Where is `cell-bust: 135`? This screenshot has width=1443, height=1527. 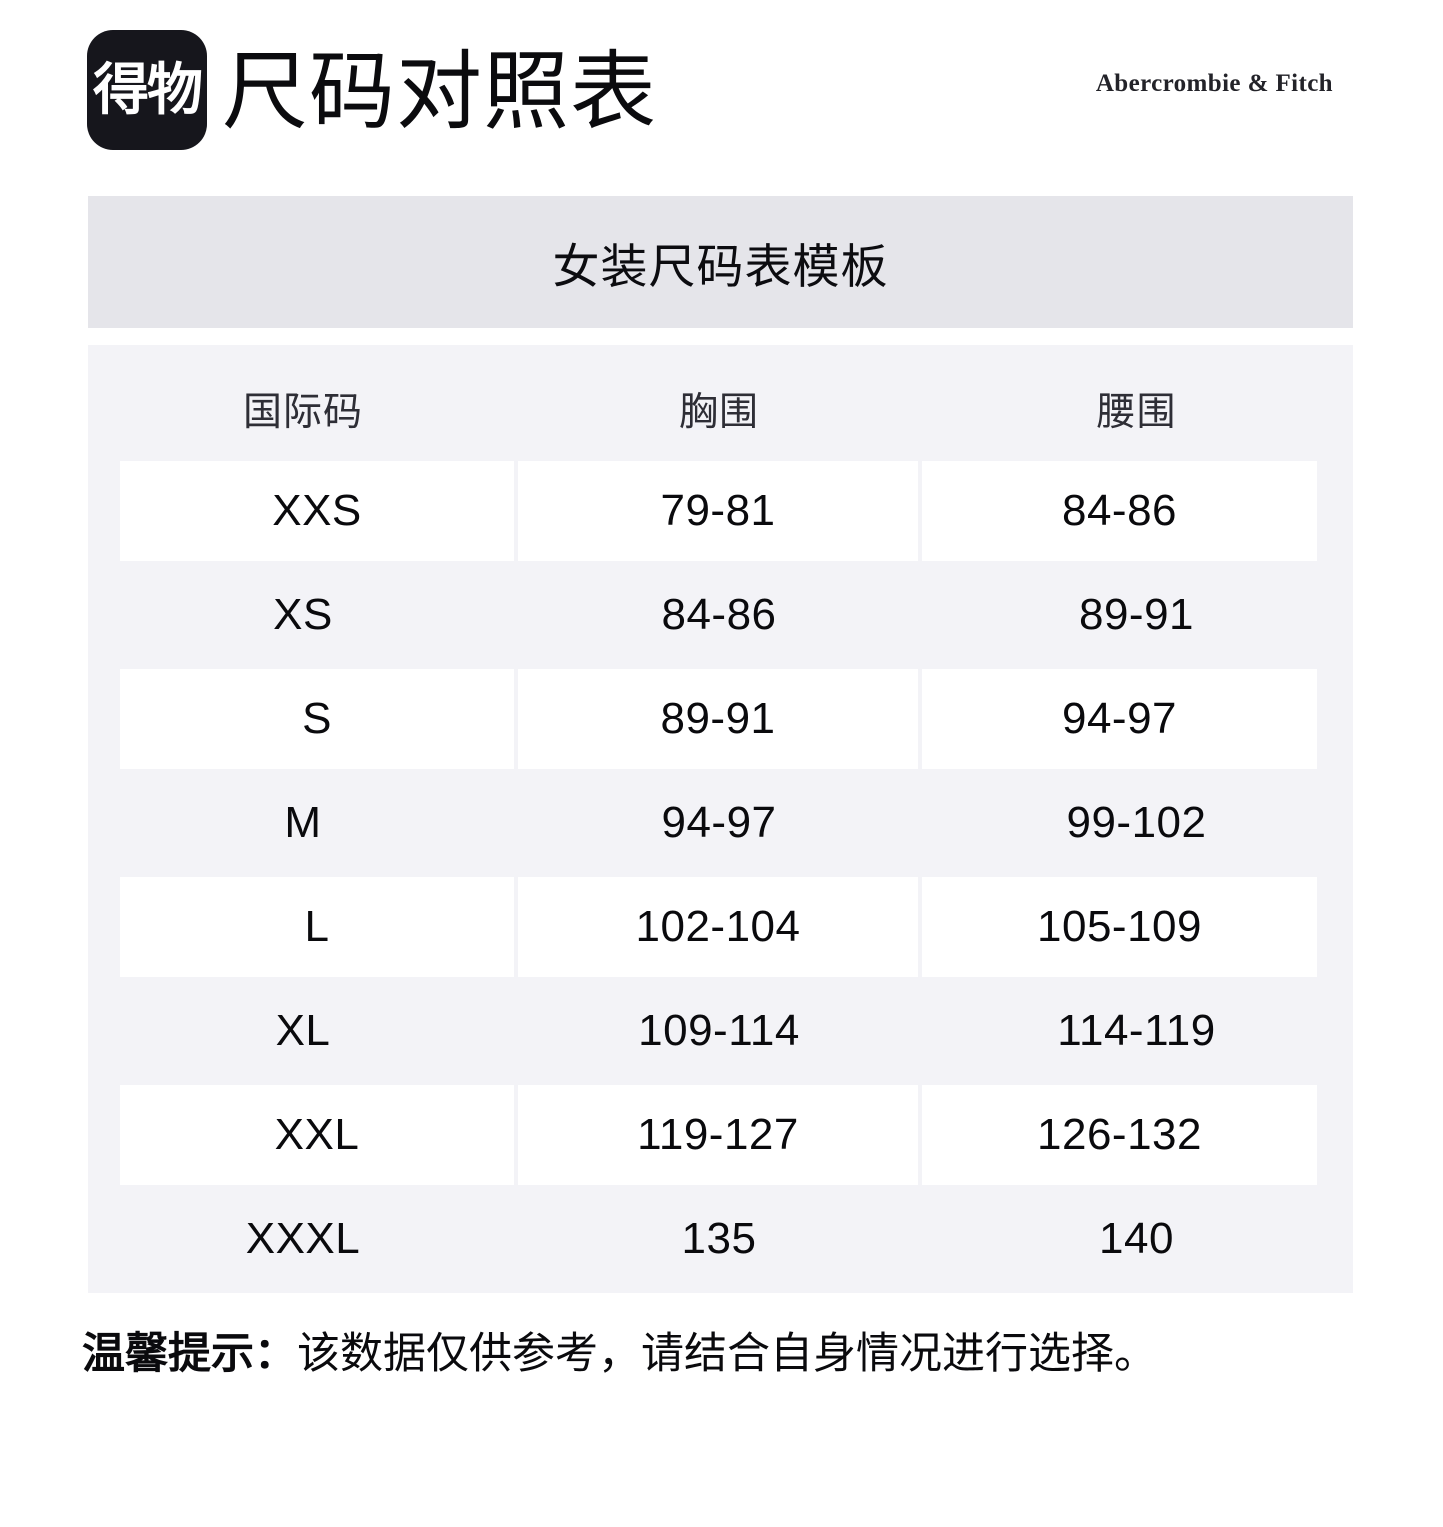 cell-bust: 135 is located at coordinates (719, 1239).